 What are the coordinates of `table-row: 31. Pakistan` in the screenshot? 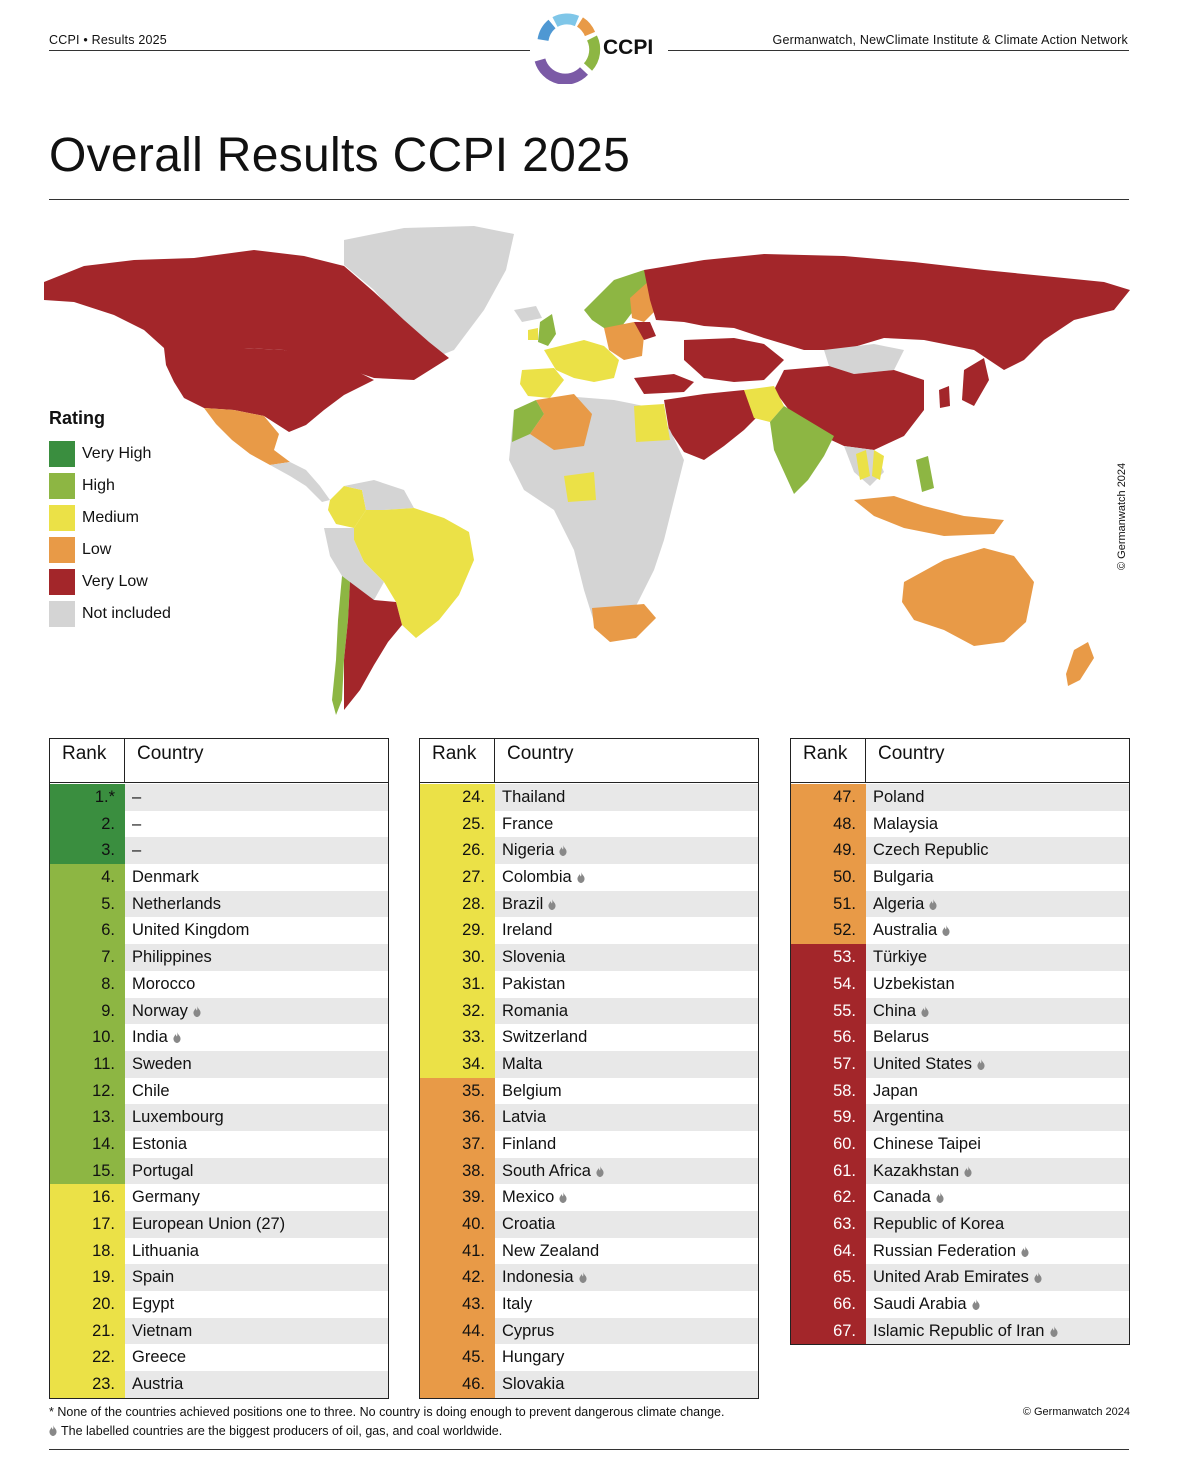 It's located at (589, 984).